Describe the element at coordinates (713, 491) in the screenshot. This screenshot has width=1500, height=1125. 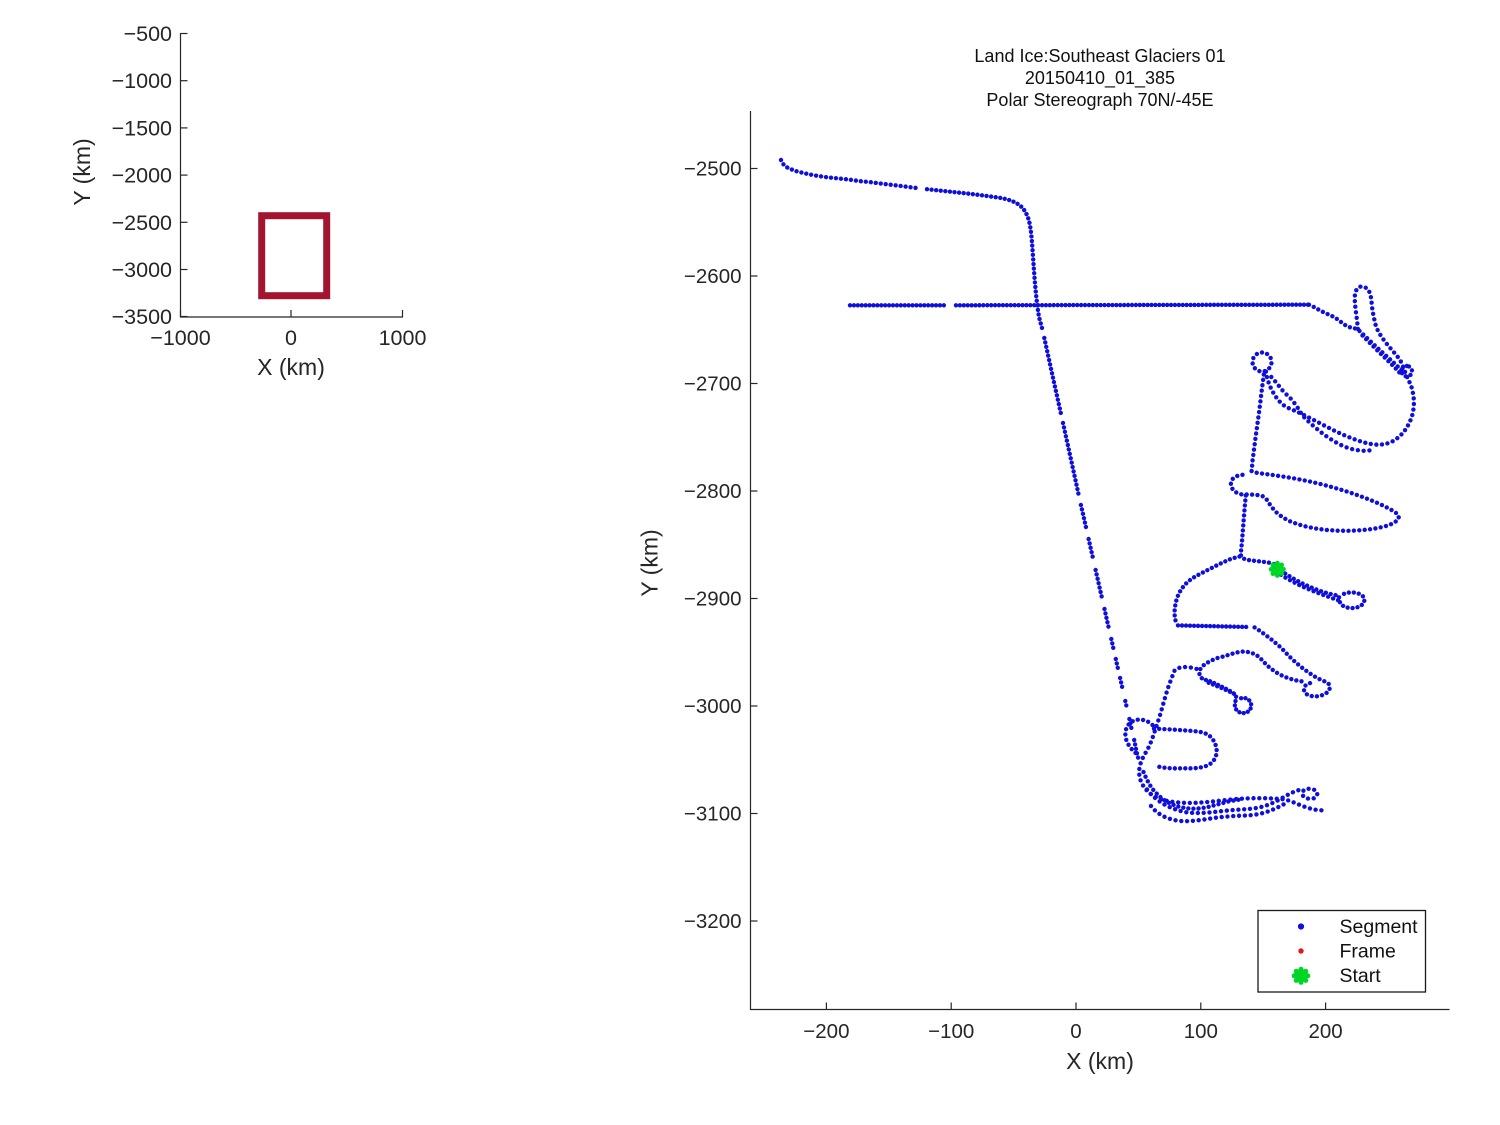
I see `svg-text: −2800` at that location.